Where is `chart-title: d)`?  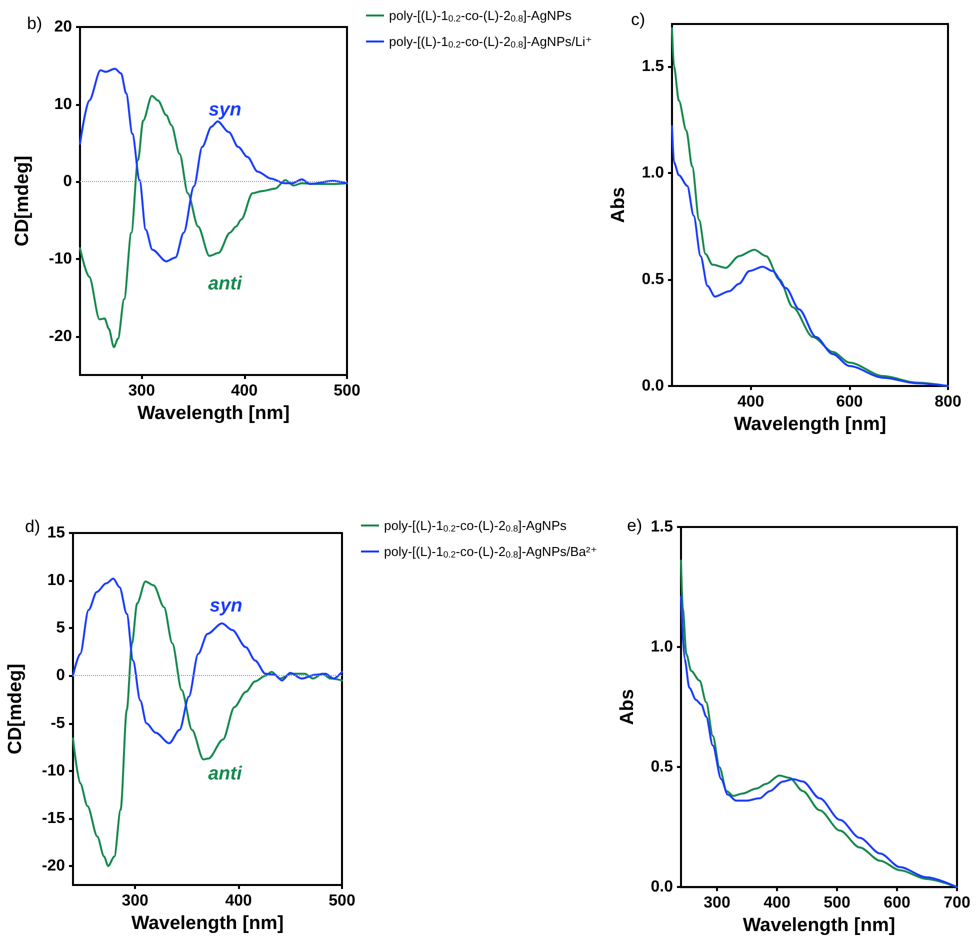
chart-title: d) is located at coordinates (32, 526).